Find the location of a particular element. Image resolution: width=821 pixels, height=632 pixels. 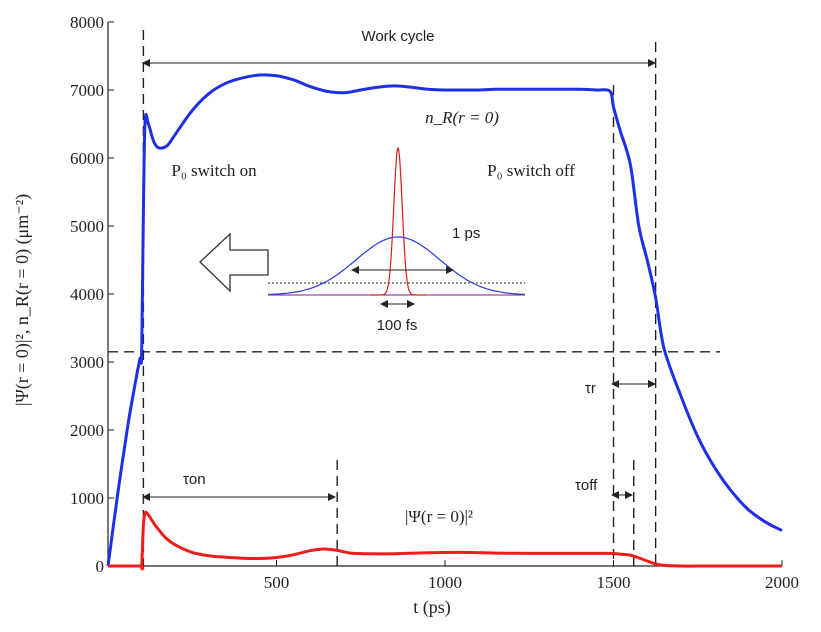

inset-pulse-diagram: 1 ps 100 fs is located at coordinates (396, 240).